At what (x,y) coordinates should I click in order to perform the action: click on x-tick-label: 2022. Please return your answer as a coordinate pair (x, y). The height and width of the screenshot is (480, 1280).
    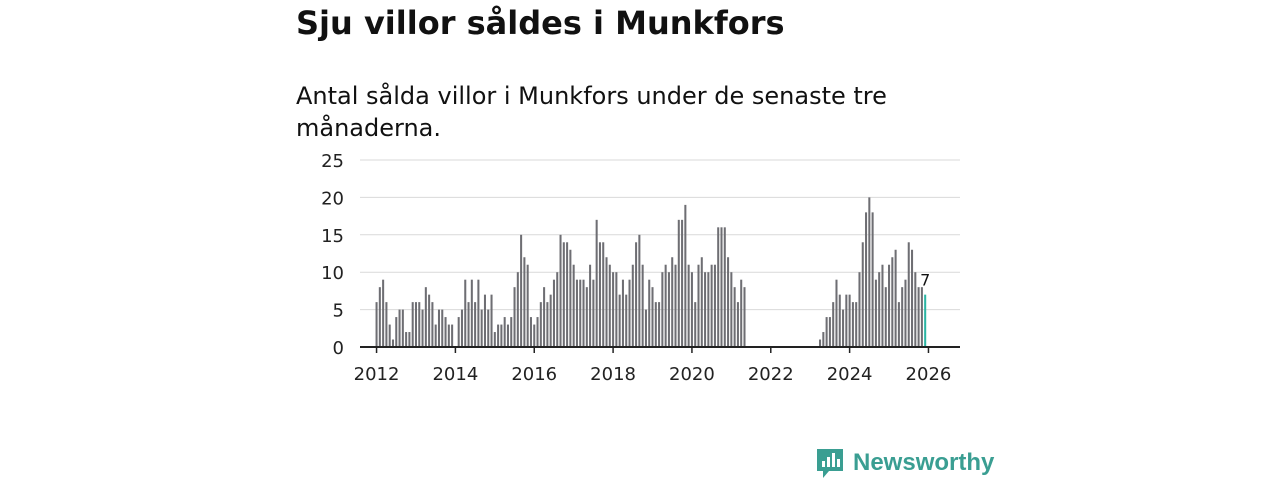
    Looking at the image, I should click on (771, 374).